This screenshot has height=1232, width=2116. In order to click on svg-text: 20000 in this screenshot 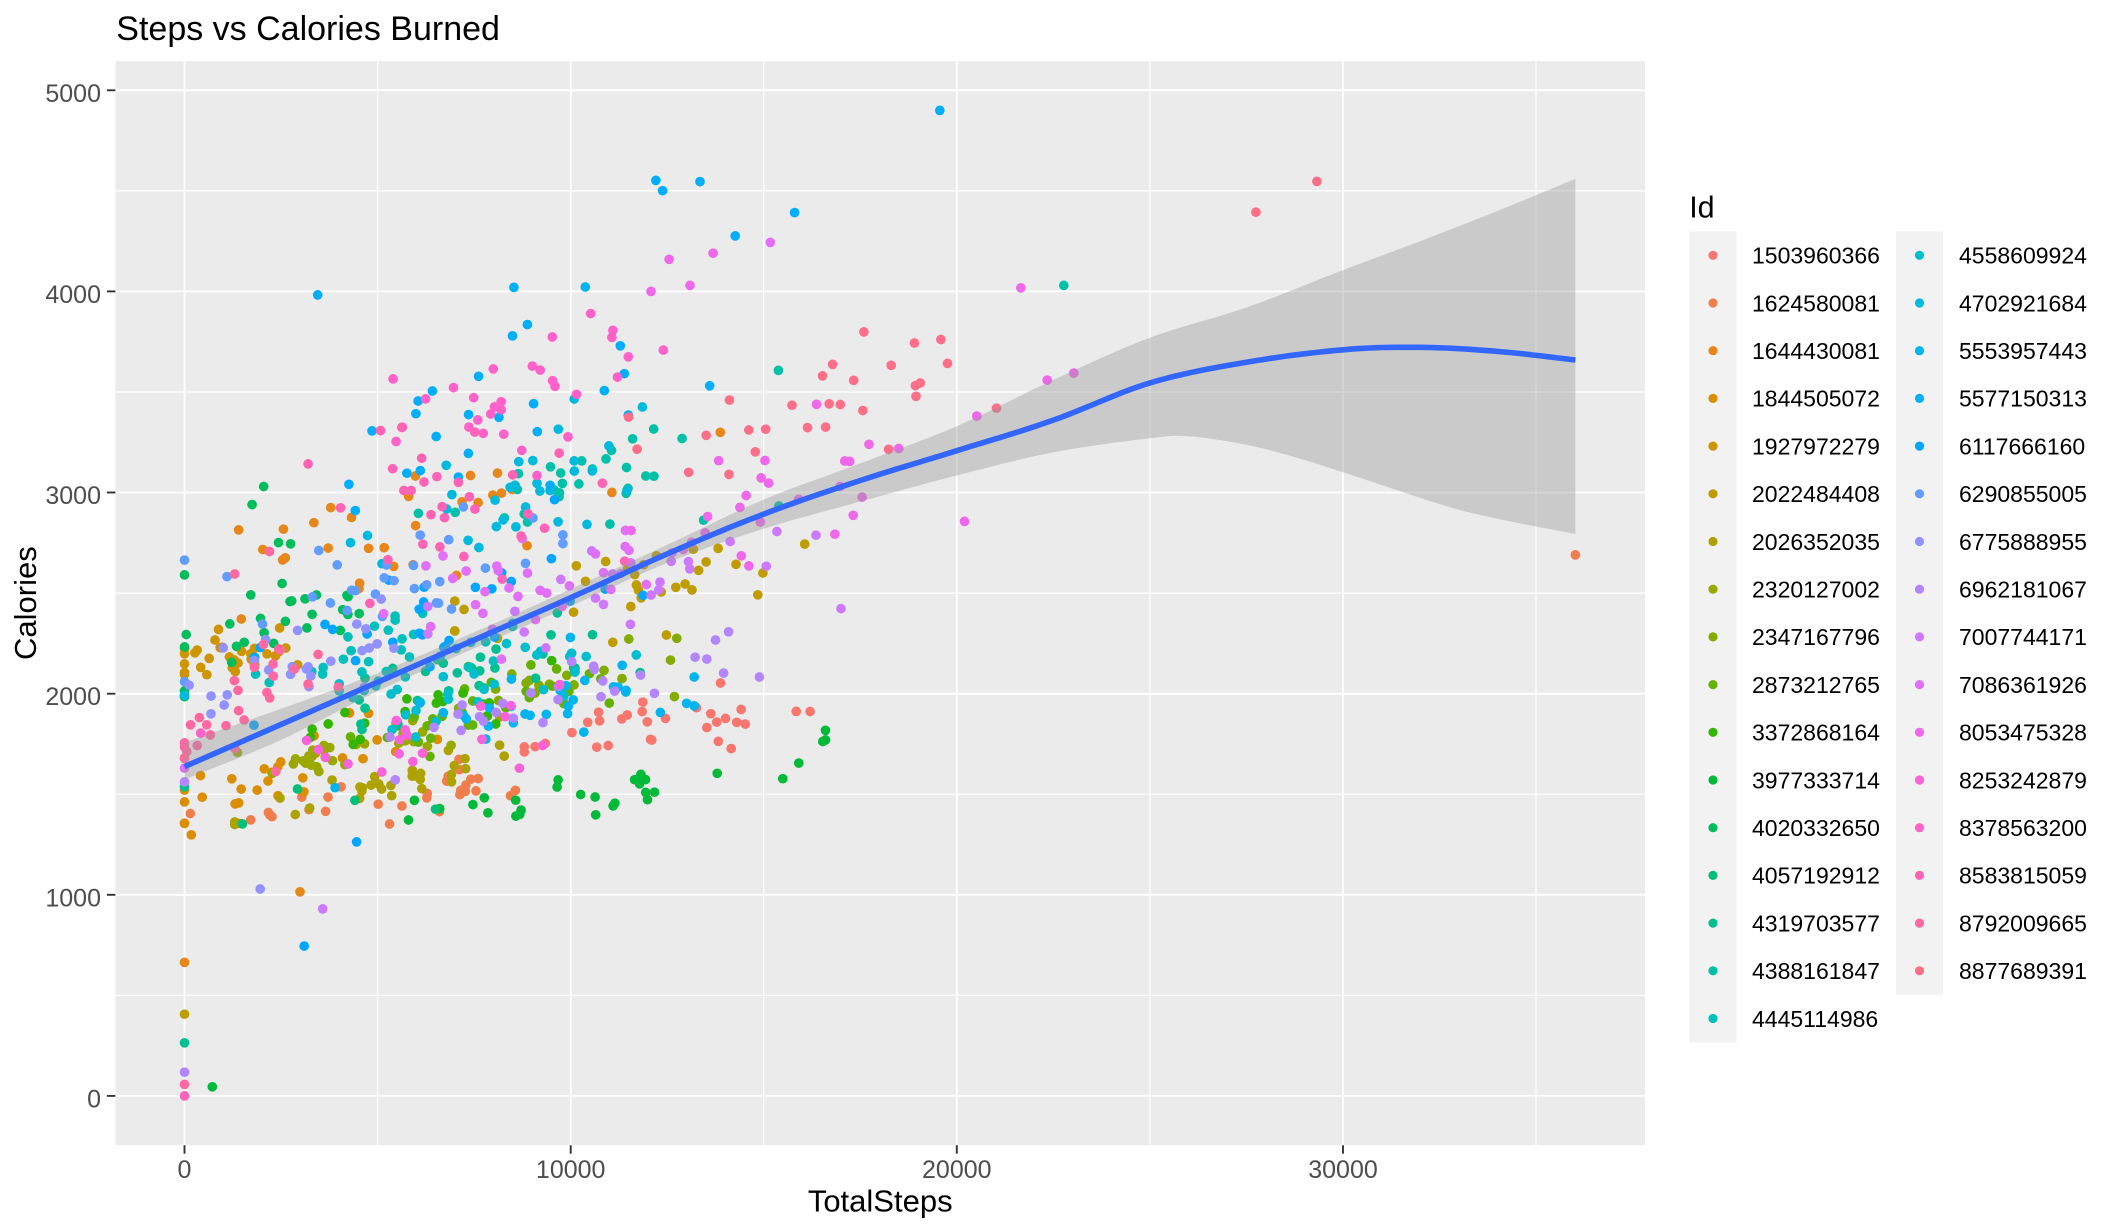, I will do `click(957, 1170)`.